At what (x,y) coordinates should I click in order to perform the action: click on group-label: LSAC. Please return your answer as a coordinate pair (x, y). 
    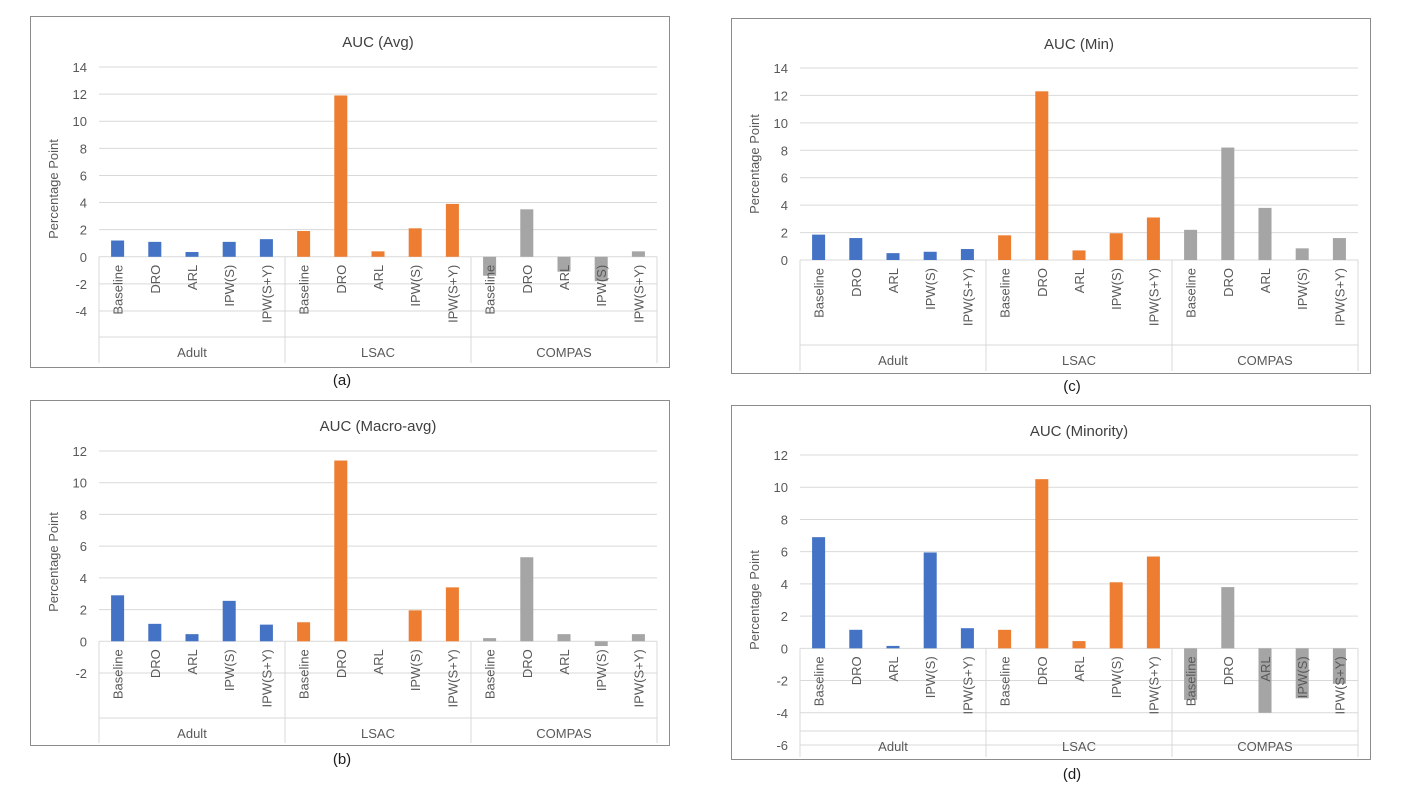
    Looking at the image, I should click on (1079, 746).